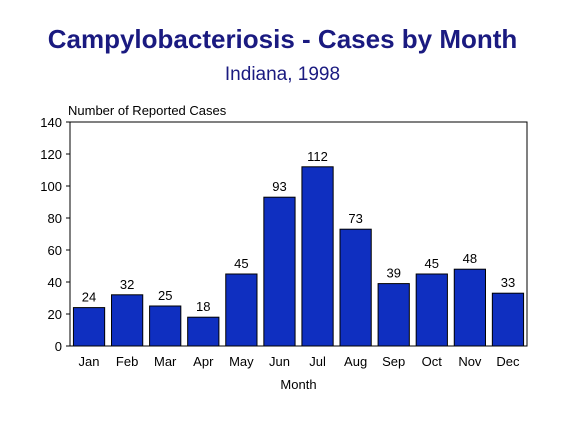  Describe the element at coordinates (431, 310) in the screenshot. I see `bar-oct` at that location.